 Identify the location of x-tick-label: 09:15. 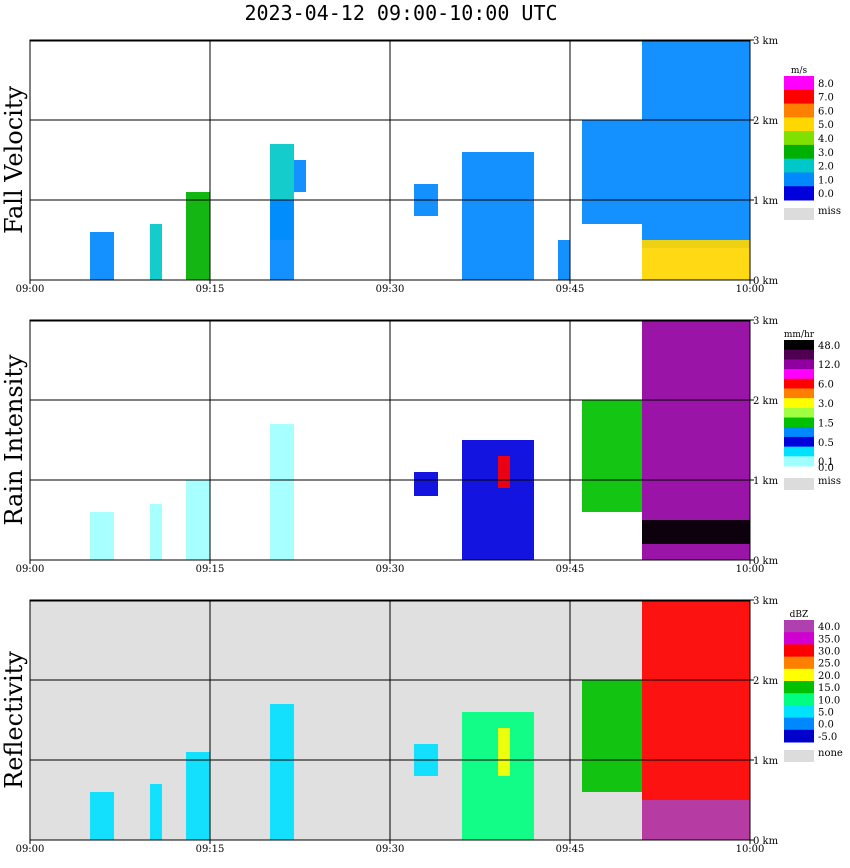
(210, 289).